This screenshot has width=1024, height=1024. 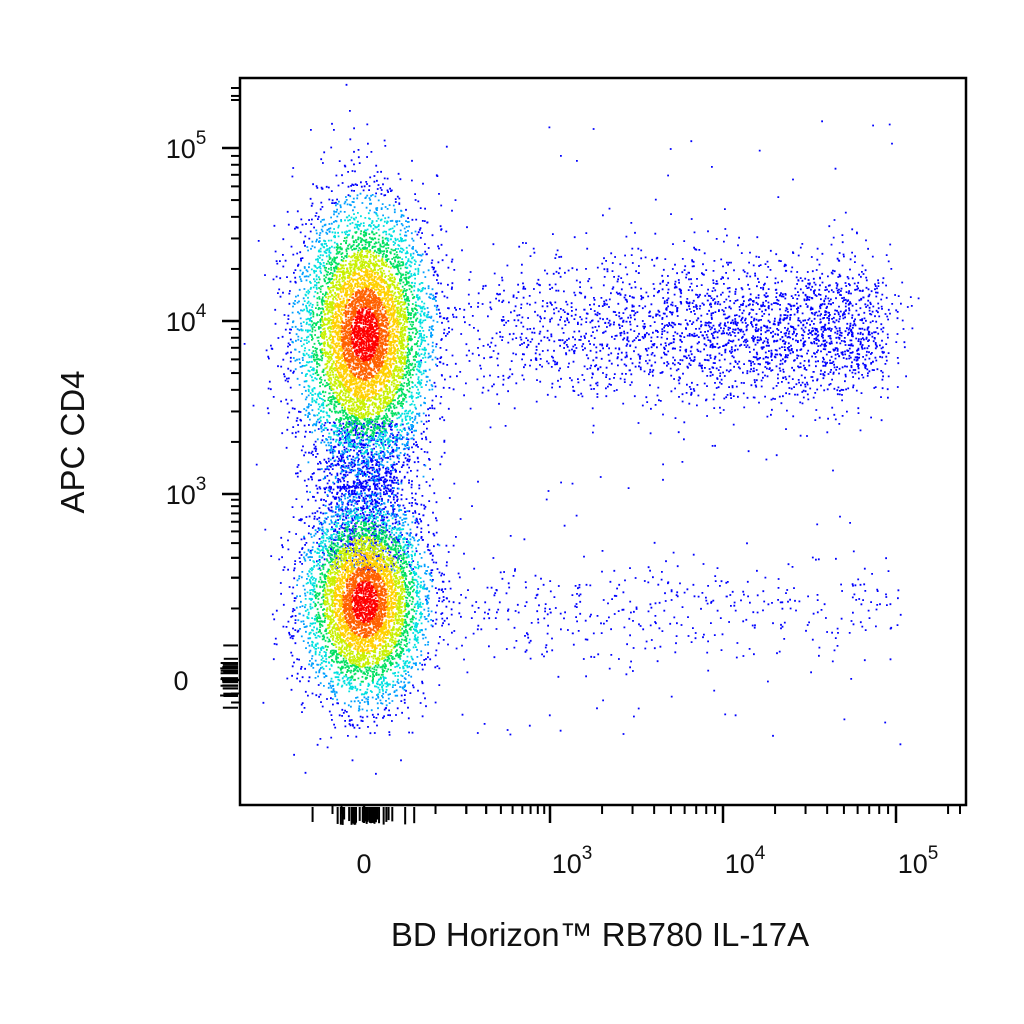 What do you see at coordinates (636, 842) in the screenshot?
I see `x-axis: 0 10³ 10⁴ 10⁵` at bounding box center [636, 842].